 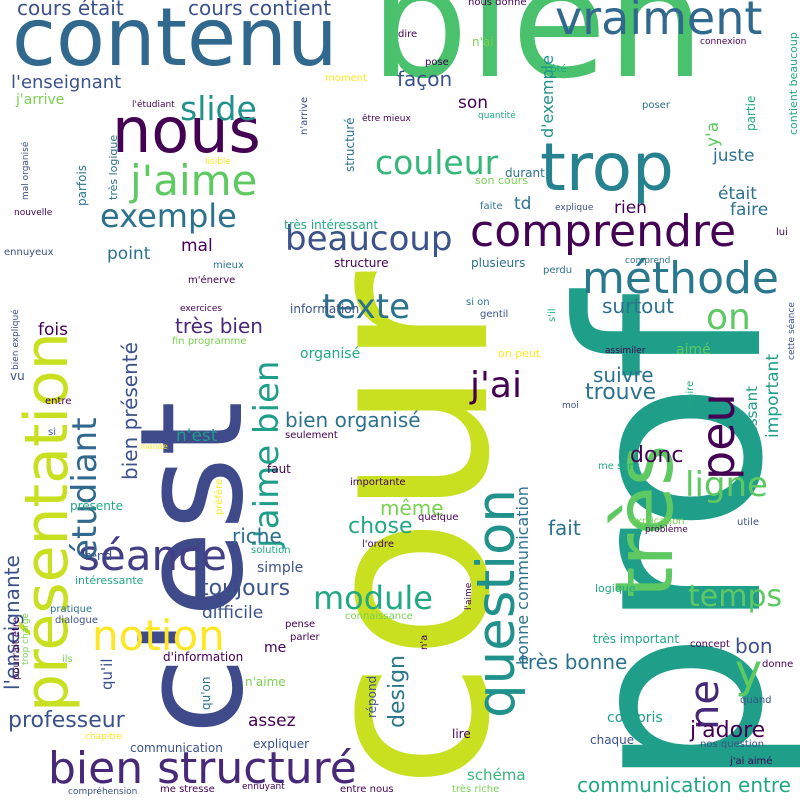 I want to click on word-tres-bonne: très bonne, so click(x=574, y=662).